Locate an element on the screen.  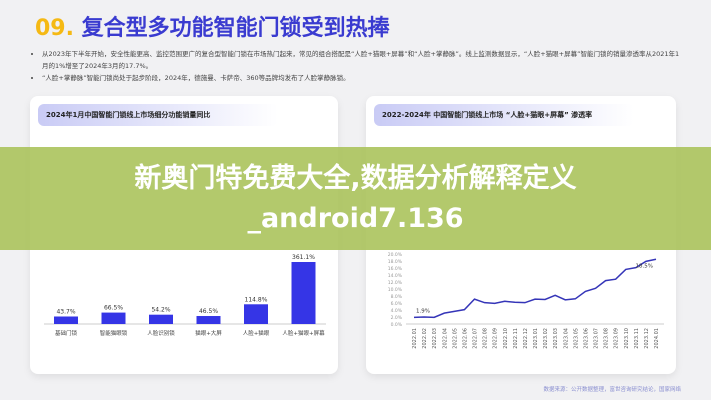
x-tick-label: 2023.10 is located at coordinates (627, 338).